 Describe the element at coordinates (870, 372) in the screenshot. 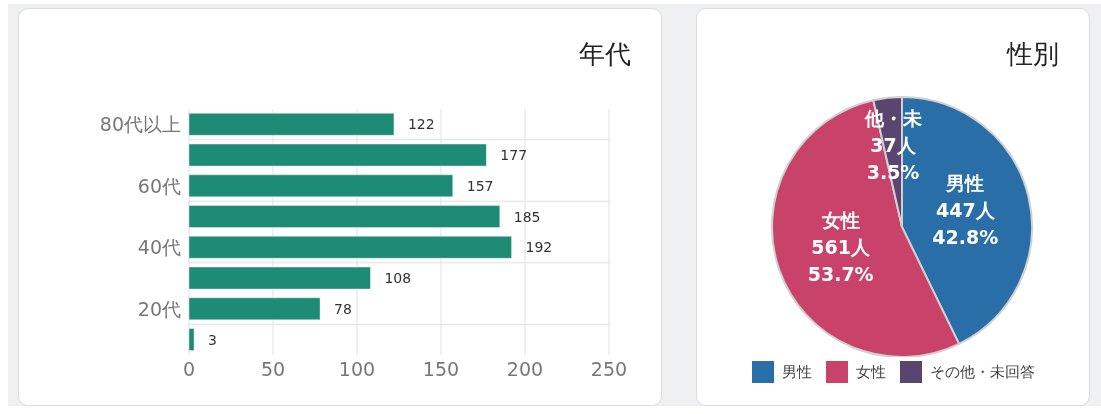

I see `legend-label: 女性` at that location.